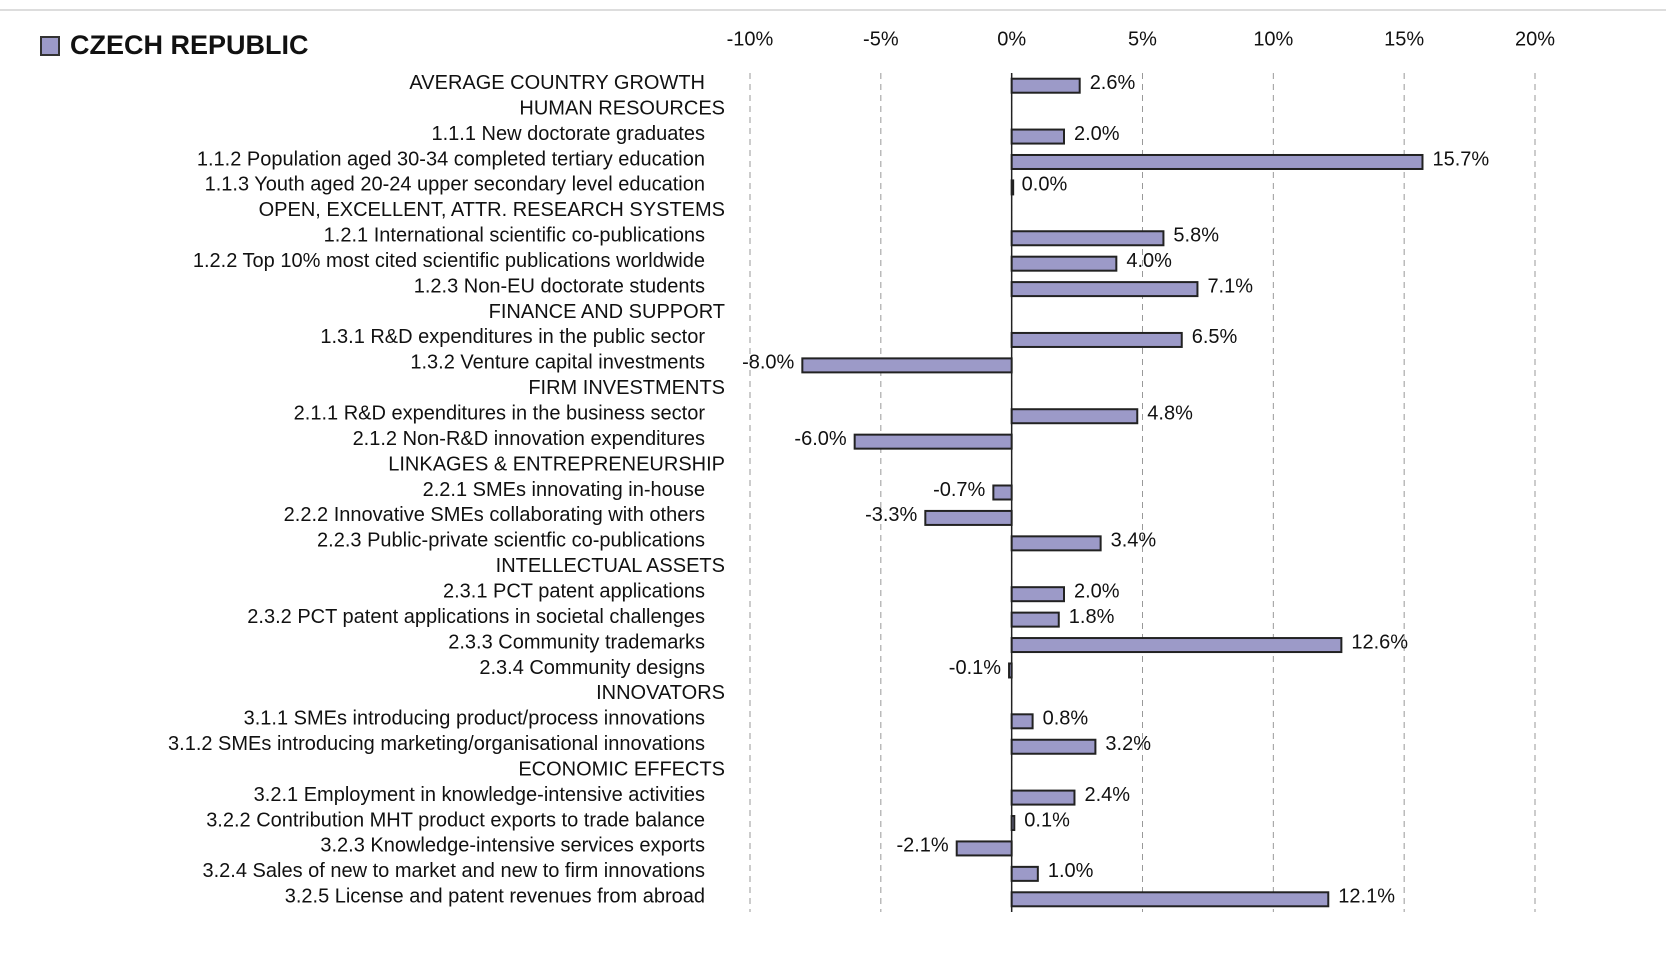 Image resolution: width=1666 pixels, height=975 pixels. Describe the element at coordinates (975, 668) in the screenshot. I see `value-label: -0.1%` at that location.